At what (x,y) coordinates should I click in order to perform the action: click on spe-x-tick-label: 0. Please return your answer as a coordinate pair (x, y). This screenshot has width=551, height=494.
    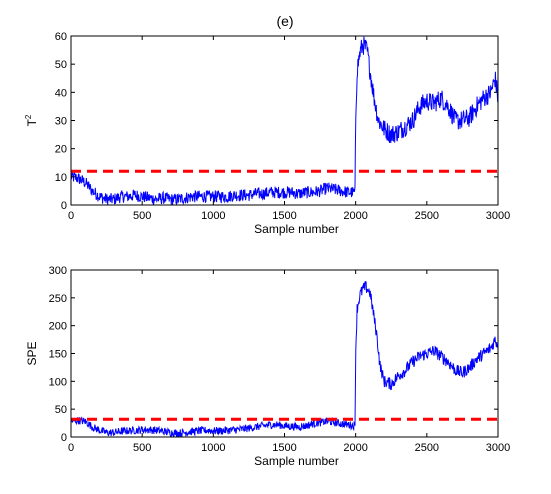
    Looking at the image, I should click on (71, 448).